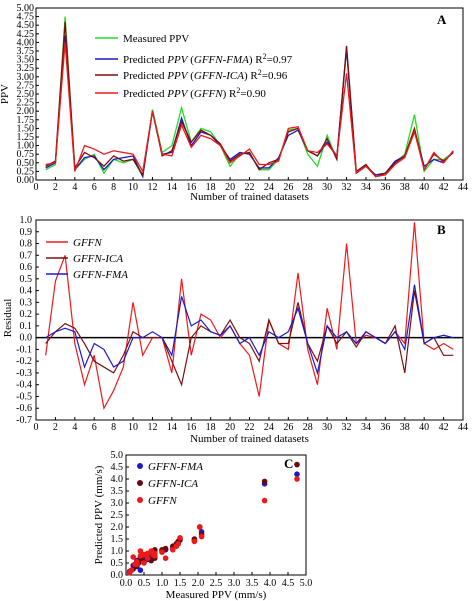 Image resolution: width=474 pixels, height=601 pixels. I want to click on x-tick-label: 42, so click(444, 427).